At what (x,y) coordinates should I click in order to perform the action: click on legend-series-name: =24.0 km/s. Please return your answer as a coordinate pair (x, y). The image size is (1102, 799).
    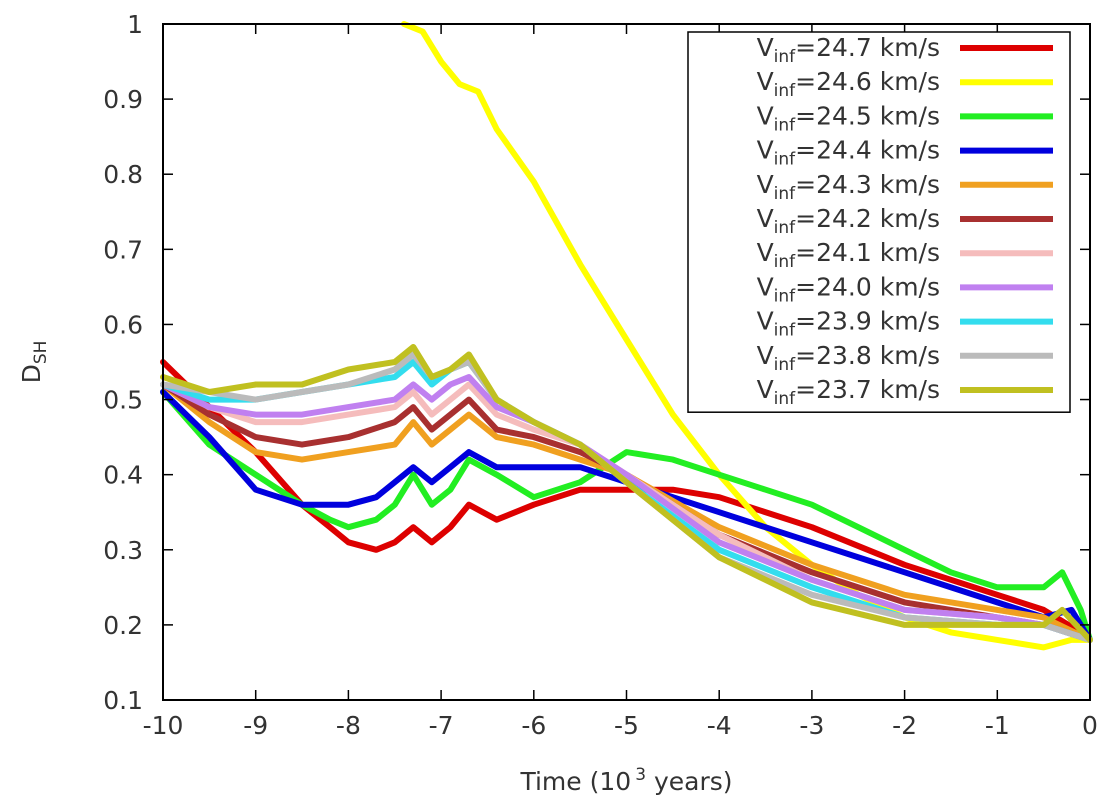
    Looking at the image, I should click on (867, 286).